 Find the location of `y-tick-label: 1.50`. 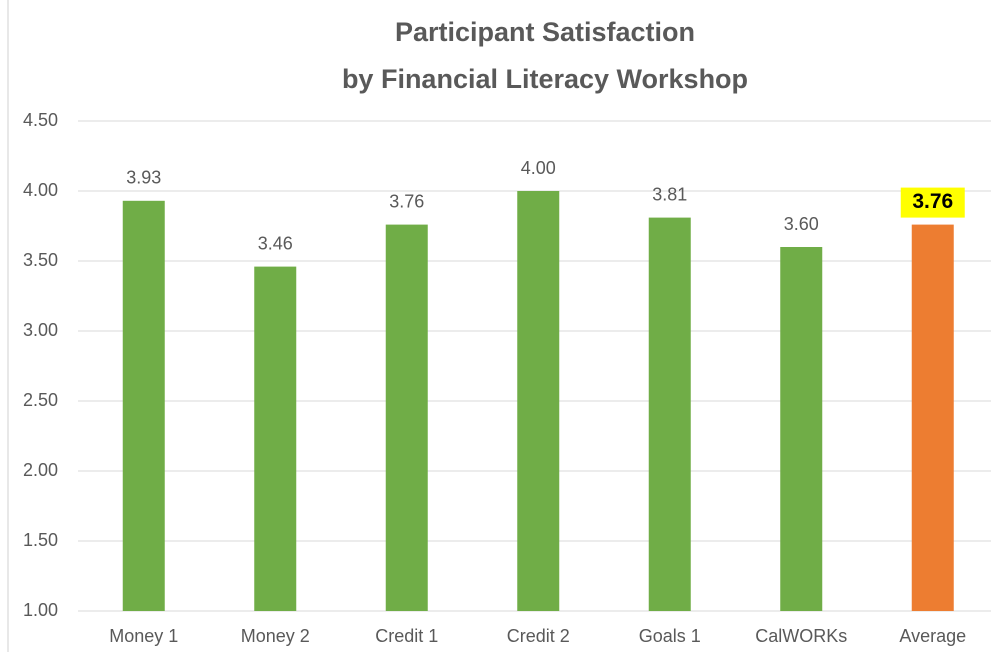

y-tick-label: 1.50 is located at coordinates (40, 540).